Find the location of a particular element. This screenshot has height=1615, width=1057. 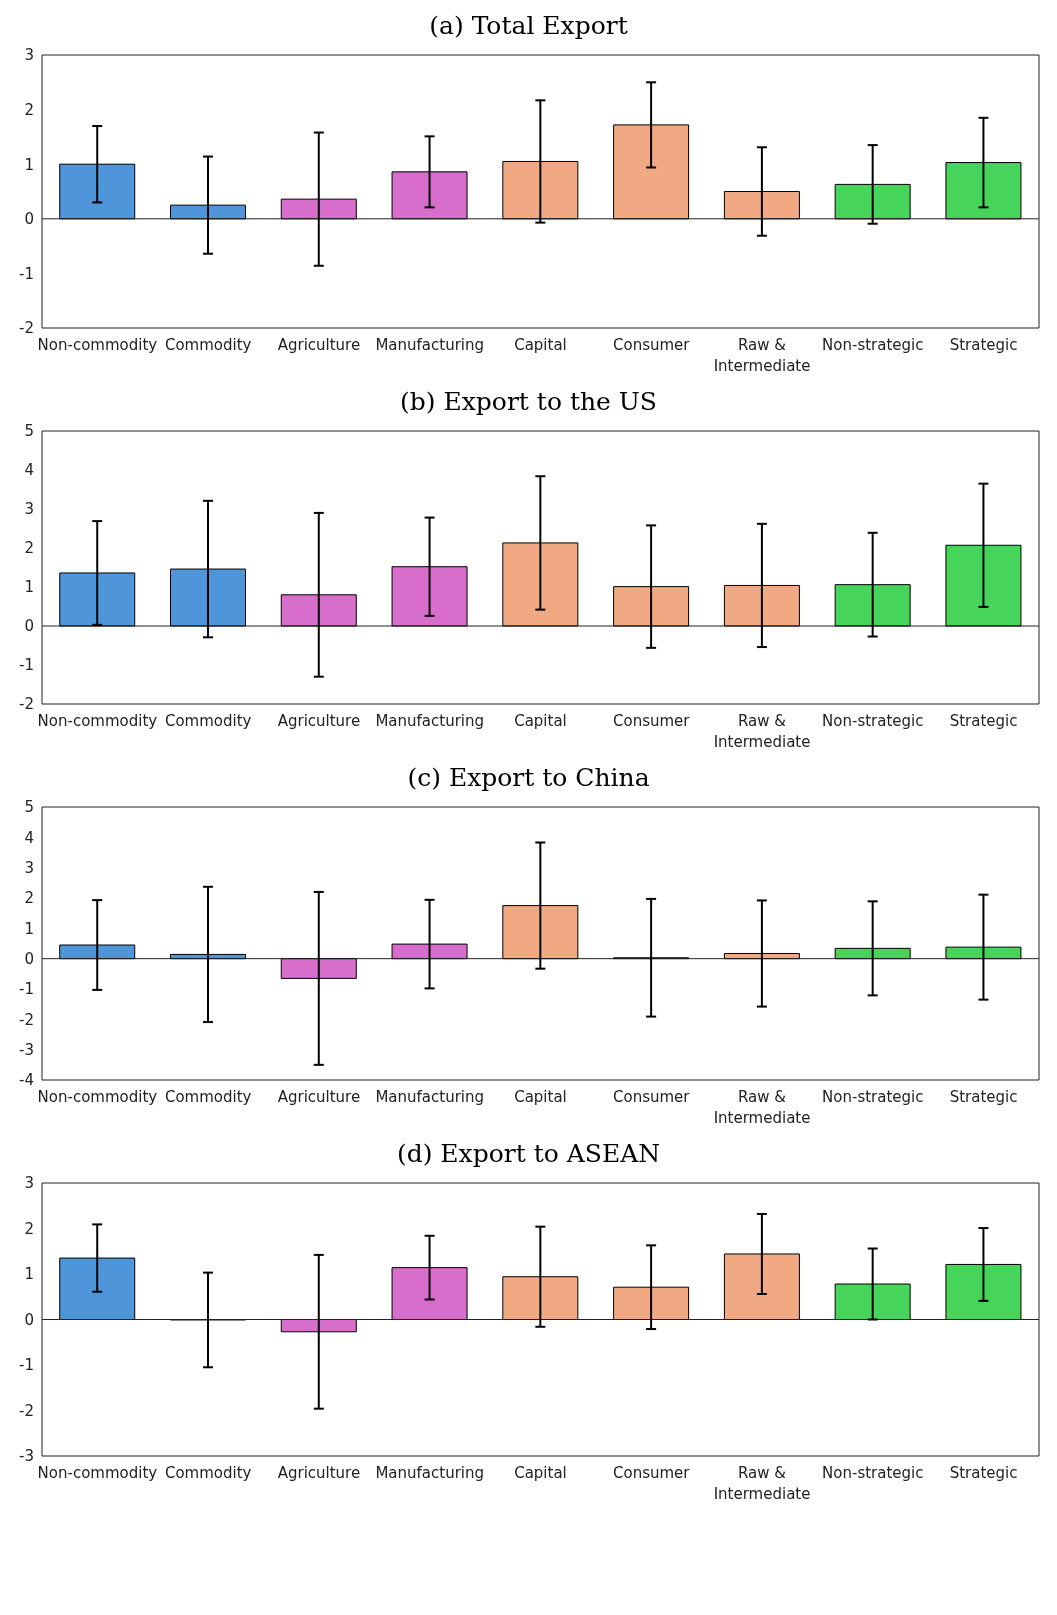

y-tick-label: -4 is located at coordinates (26, 1080).